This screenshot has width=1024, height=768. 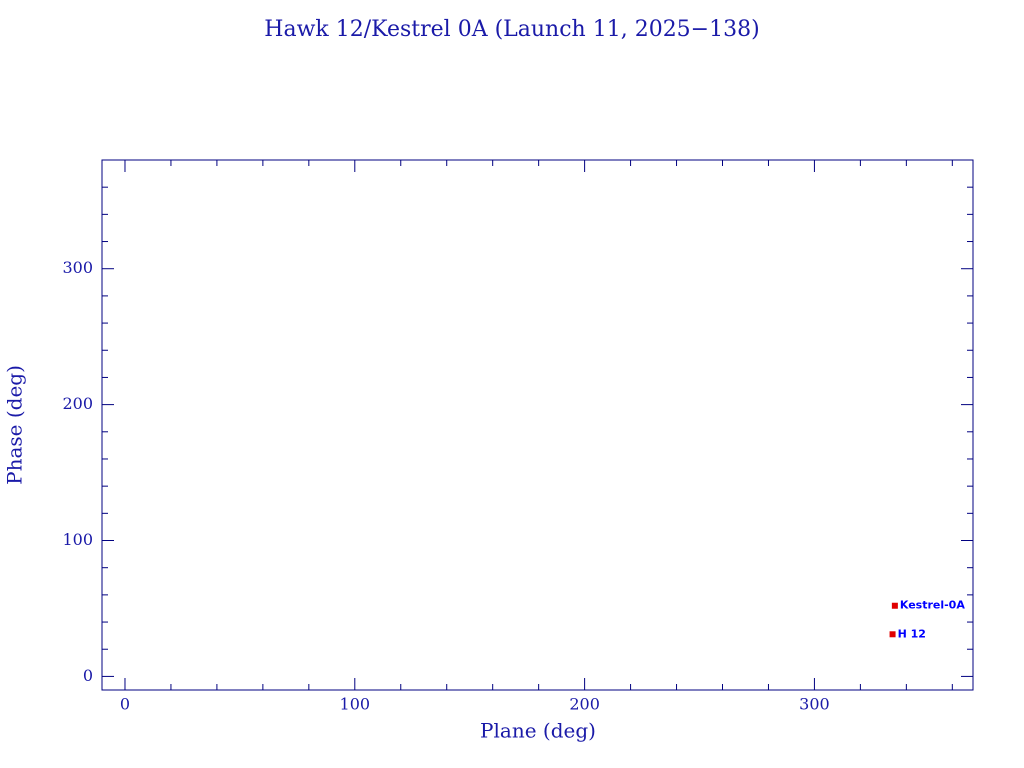 I want to click on chart-title: Hawk 12/Kestrel 0A (Launch 11, 2025−138), so click(x=511, y=29).